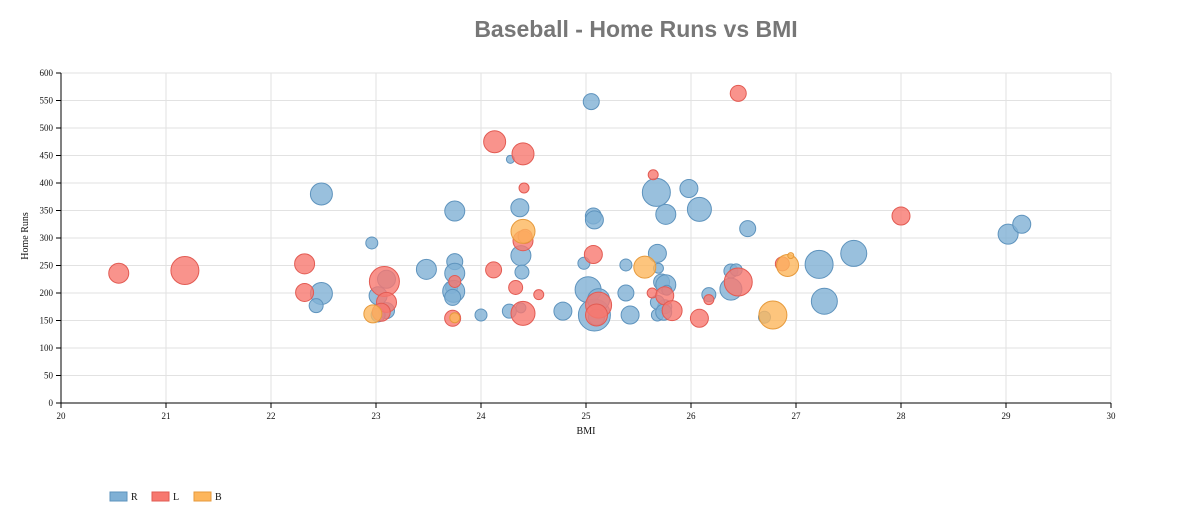 This screenshot has width=1187, height=515. Describe the element at coordinates (47, 156) in the screenshot. I see `y-tick-label: 450` at that location.